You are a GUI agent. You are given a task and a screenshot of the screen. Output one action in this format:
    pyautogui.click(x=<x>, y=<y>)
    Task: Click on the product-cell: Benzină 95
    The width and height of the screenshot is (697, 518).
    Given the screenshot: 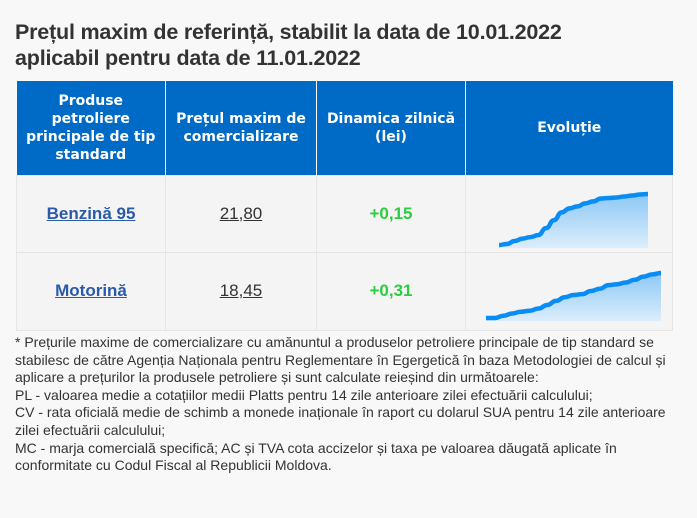 What is the action you would take?
    pyautogui.click(x=91, y=213)
    